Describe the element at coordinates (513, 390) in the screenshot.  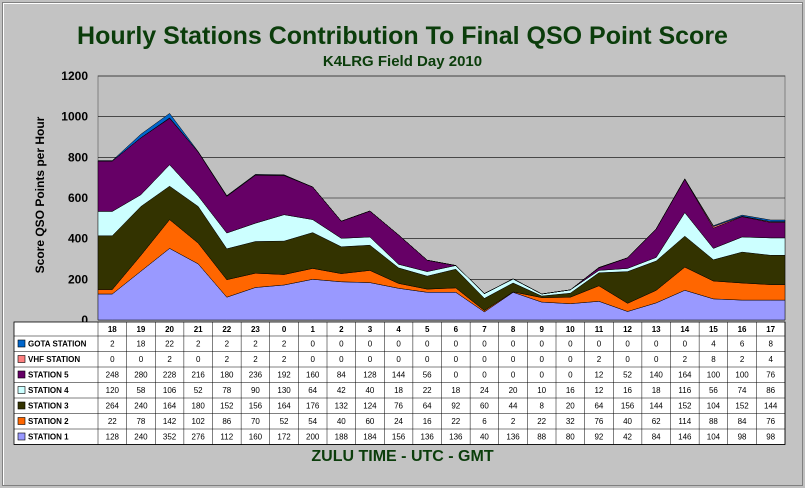
I see `data-label: 20` at that location.